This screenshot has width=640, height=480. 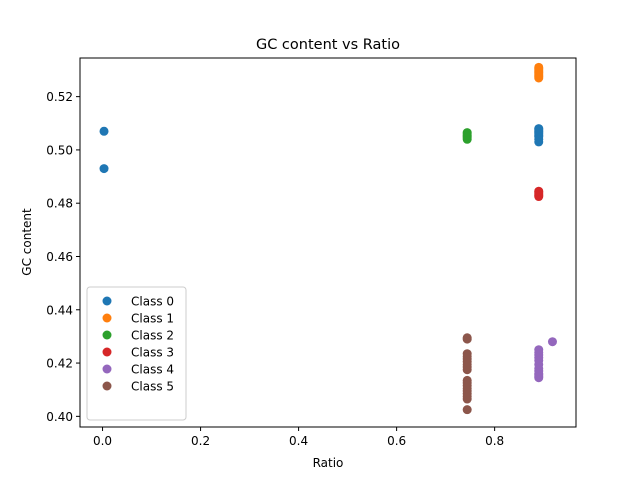 What do you see at coordinates (152, 353) in the screenshot?
I see `legend-label: Class 3` at bounding box center [152, 353].